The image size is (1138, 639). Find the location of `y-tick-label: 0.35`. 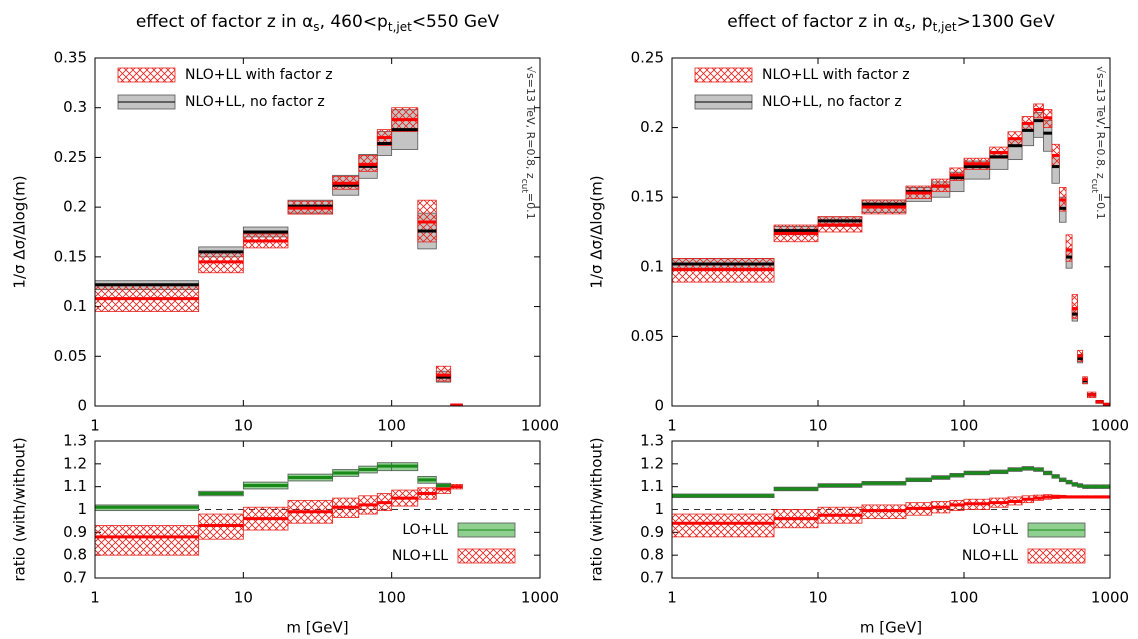

y-tick-label: 0.35 is located at coordinates (70, 58).